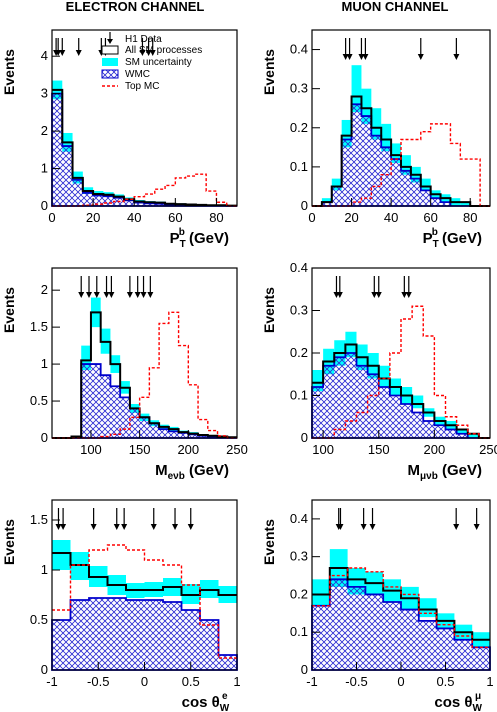 This screenshot has height=712, width=497. What do you see at coordinates (237, 449) in the screenshot?
I see `x-tick-label: 250` at bounding box center [237, 449].